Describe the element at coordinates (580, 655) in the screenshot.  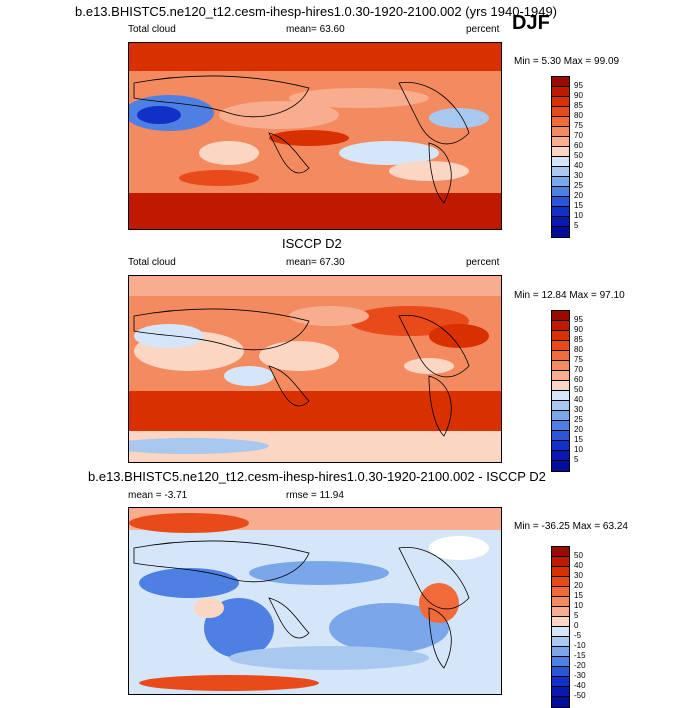
I see `panel3-tick: -15` at that location.